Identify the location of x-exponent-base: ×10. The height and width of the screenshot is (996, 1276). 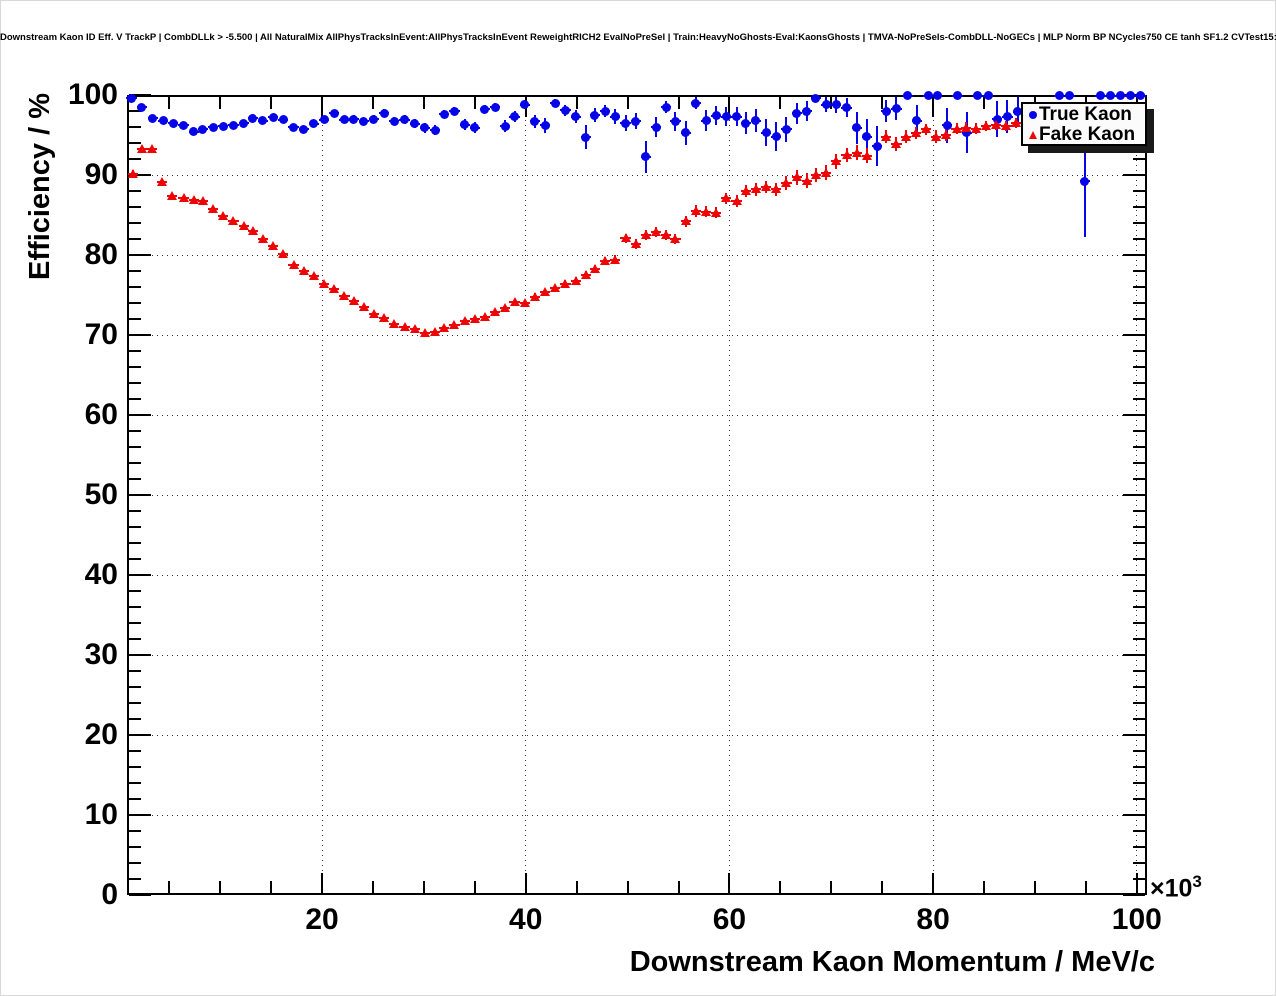
(1171, 888).